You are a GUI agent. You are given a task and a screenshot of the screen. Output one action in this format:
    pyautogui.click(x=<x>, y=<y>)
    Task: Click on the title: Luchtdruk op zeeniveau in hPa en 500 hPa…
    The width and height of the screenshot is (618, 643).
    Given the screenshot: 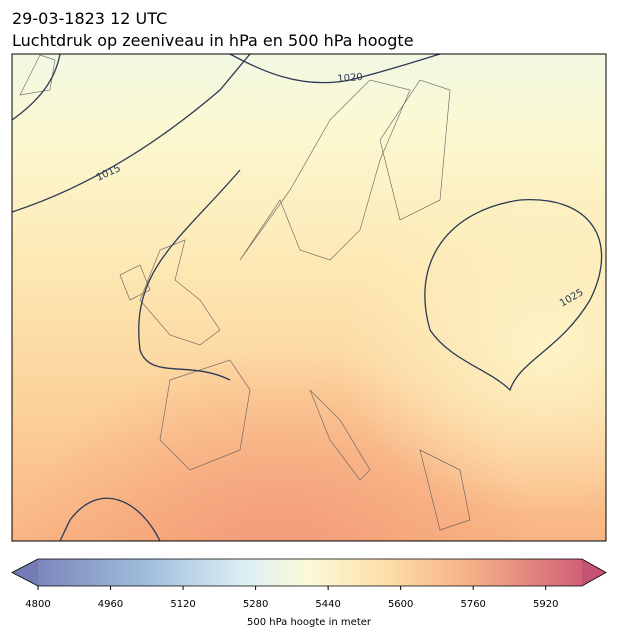 What is the action you would take?
    pyautogui.click(x=213, y=40)
    